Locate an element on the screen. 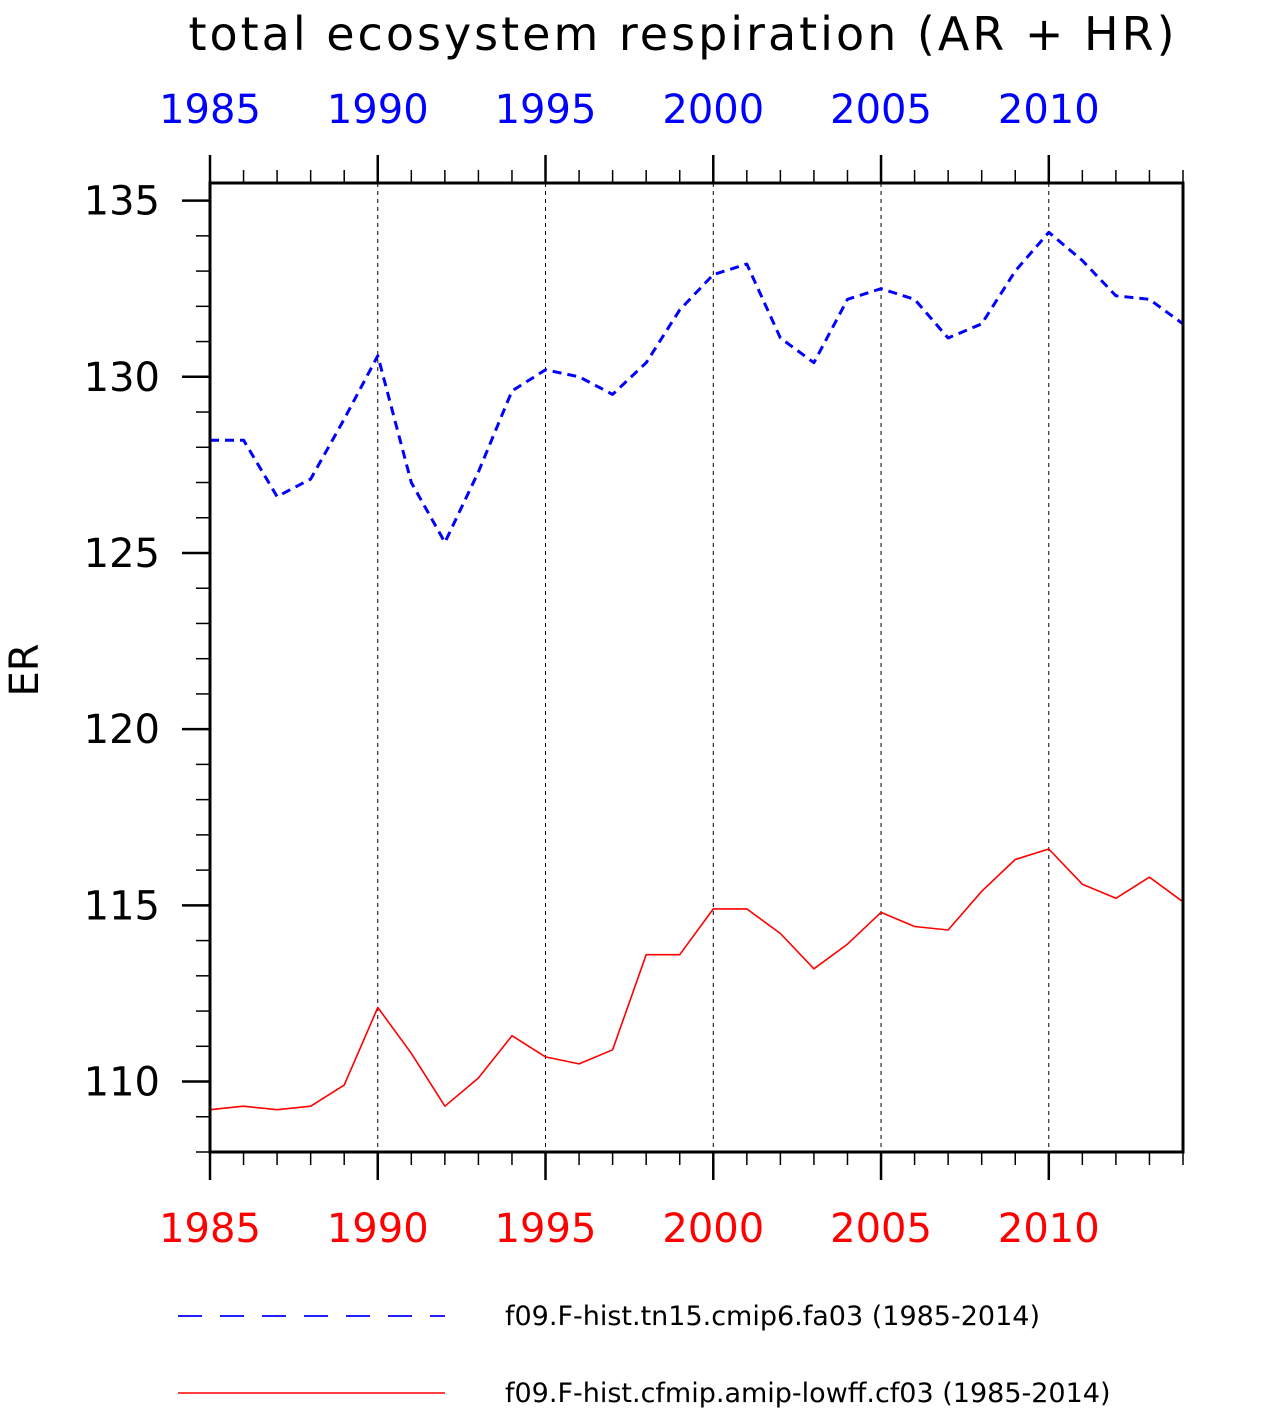 This screenshot has height=1413, width=1285. x-tick-label-bottom-2010: 2010 is located at coordinates (1049, 1229).